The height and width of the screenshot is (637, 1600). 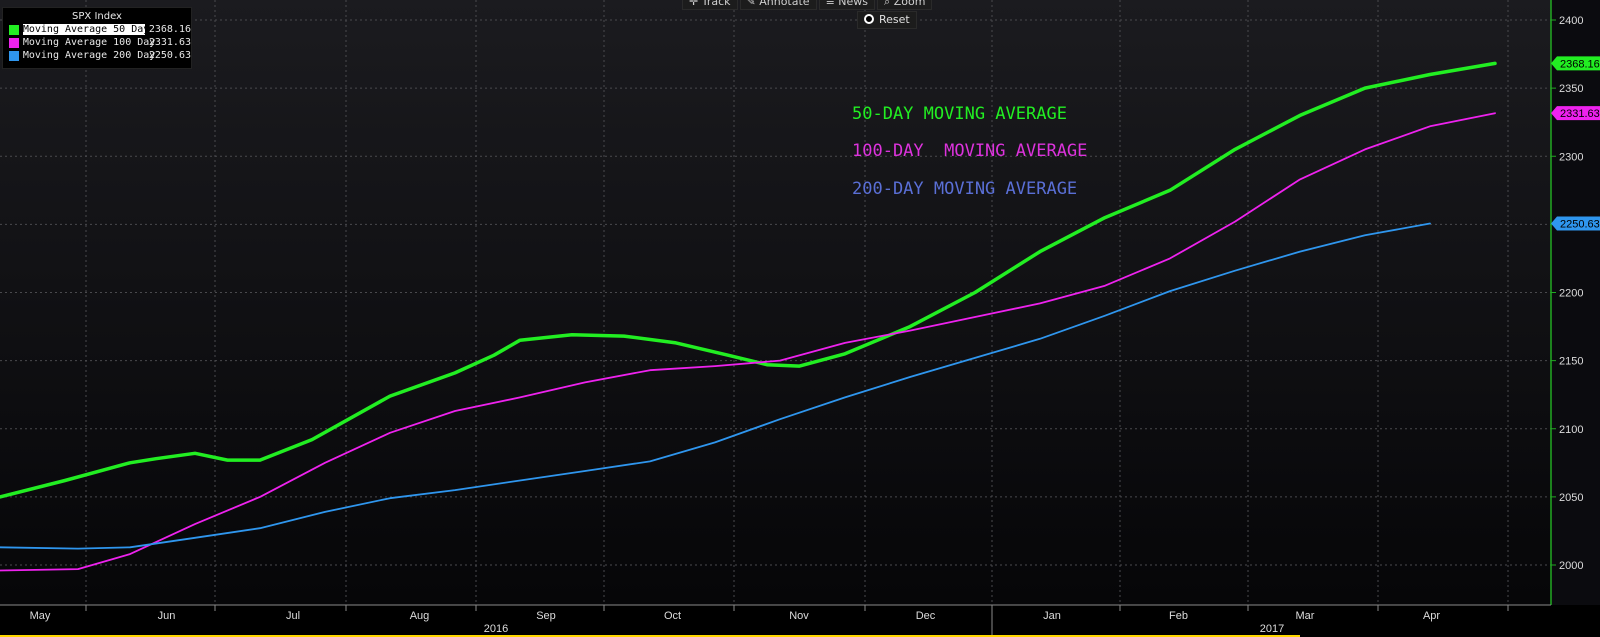 I want to click on legend-value: 2368.16, so click(x=169, y=29).